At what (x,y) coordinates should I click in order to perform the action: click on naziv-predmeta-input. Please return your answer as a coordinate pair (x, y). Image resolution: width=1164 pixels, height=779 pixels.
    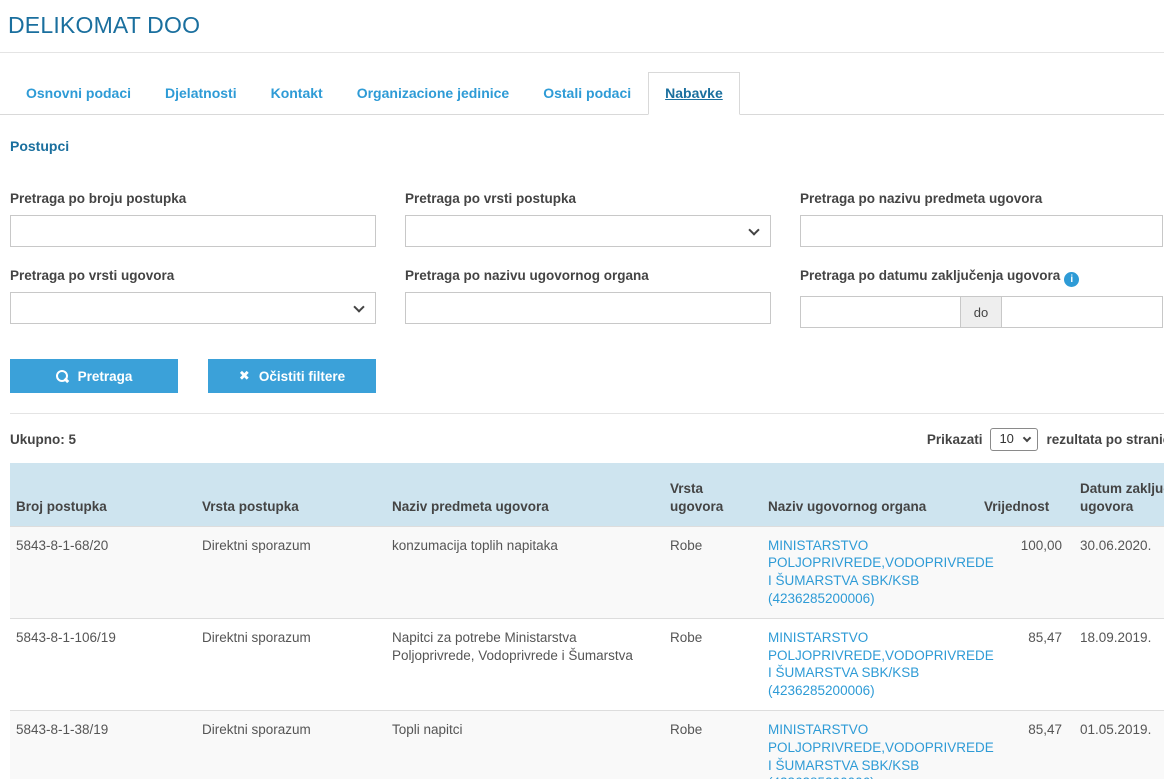
    Looking at the image, I should click on (981, 231).